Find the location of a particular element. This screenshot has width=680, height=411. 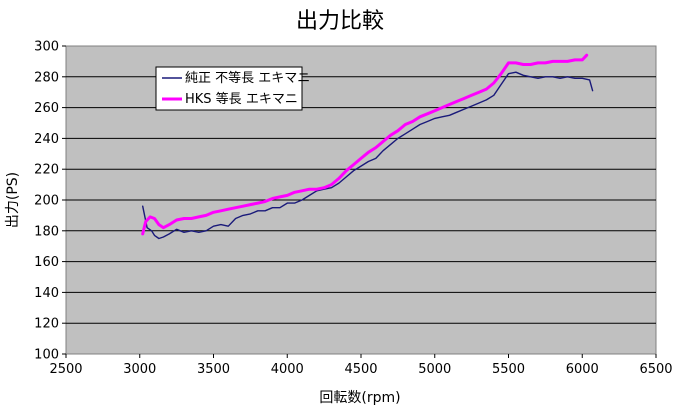

legend-box is located at coordinates (229, 88).